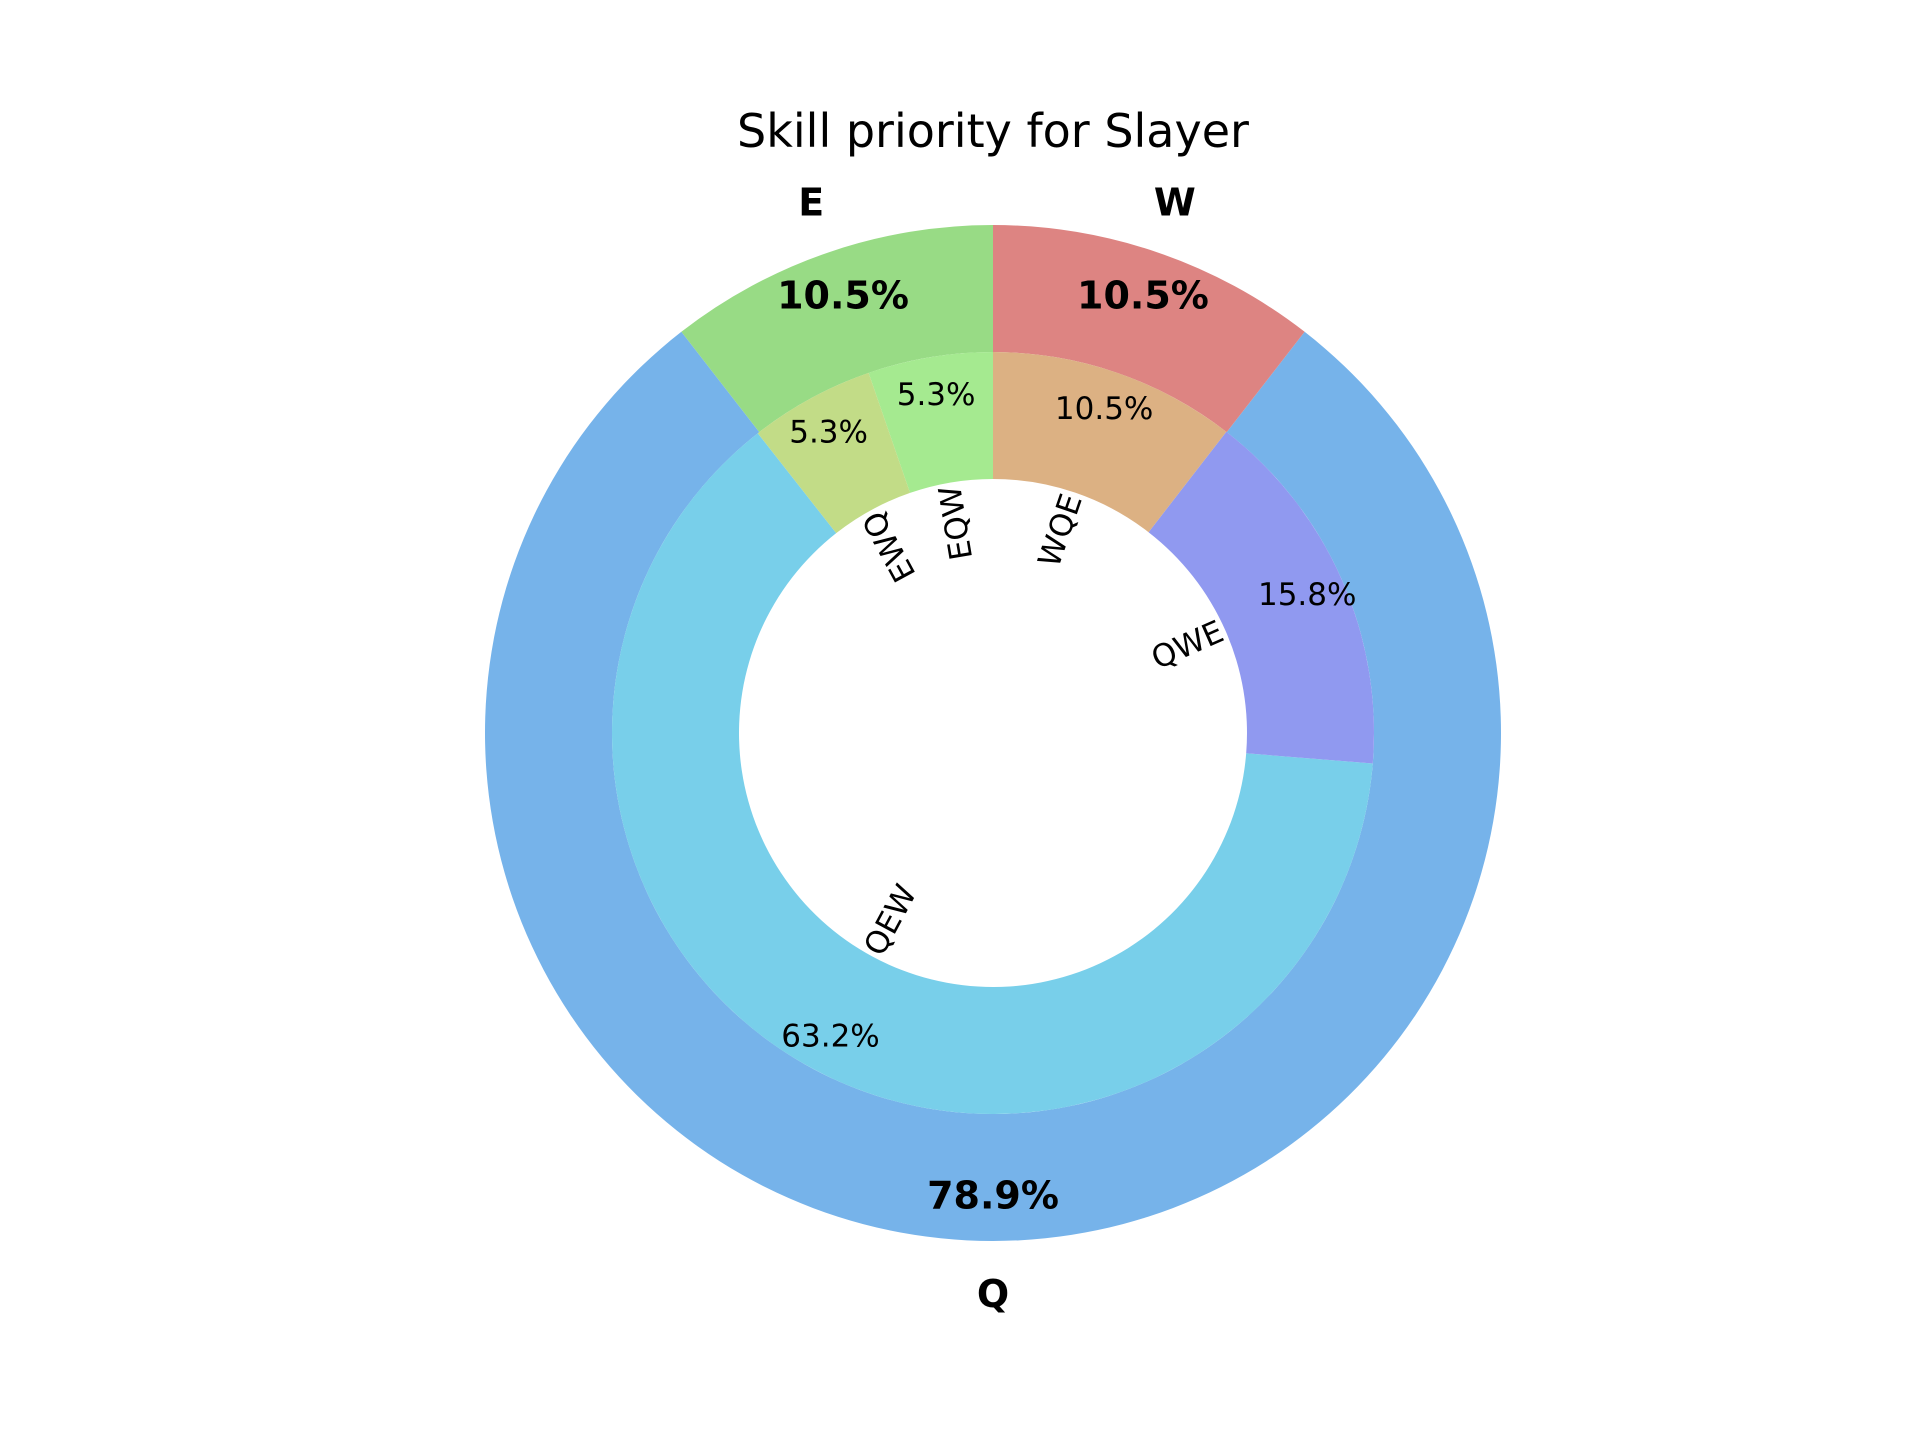 The height and width of the screenshot is (1440, 1920). What do you see at coordinates (890, 920) in the screenshot?
I see `inner-category-label-qew: QEW` at bounding box center [890, 920].